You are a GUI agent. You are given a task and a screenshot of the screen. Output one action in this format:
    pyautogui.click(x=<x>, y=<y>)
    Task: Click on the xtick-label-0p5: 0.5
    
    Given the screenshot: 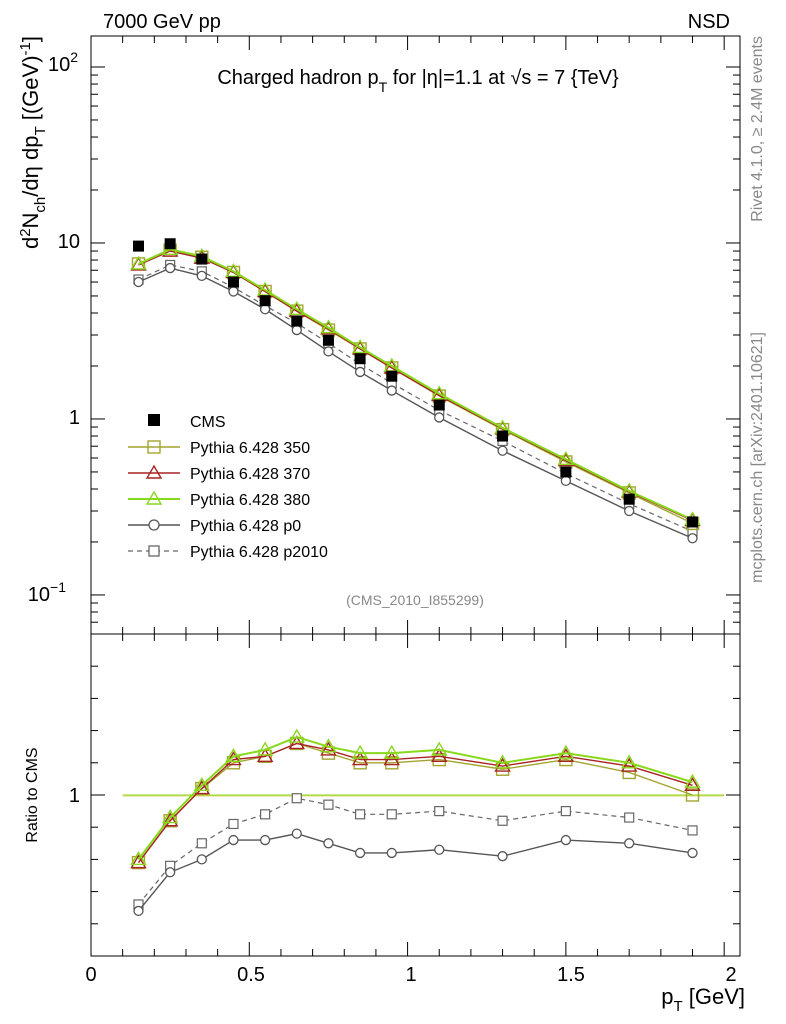 What is the action you would take?
    pyautogui.click(x=251, y=975)
    